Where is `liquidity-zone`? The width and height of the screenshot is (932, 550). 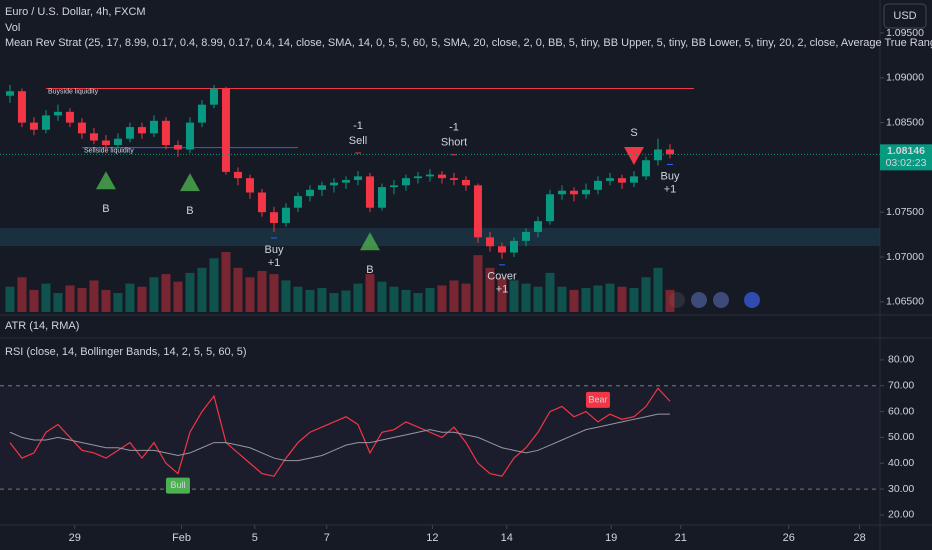
liquidity-zone is located at coordinates (440, 237).